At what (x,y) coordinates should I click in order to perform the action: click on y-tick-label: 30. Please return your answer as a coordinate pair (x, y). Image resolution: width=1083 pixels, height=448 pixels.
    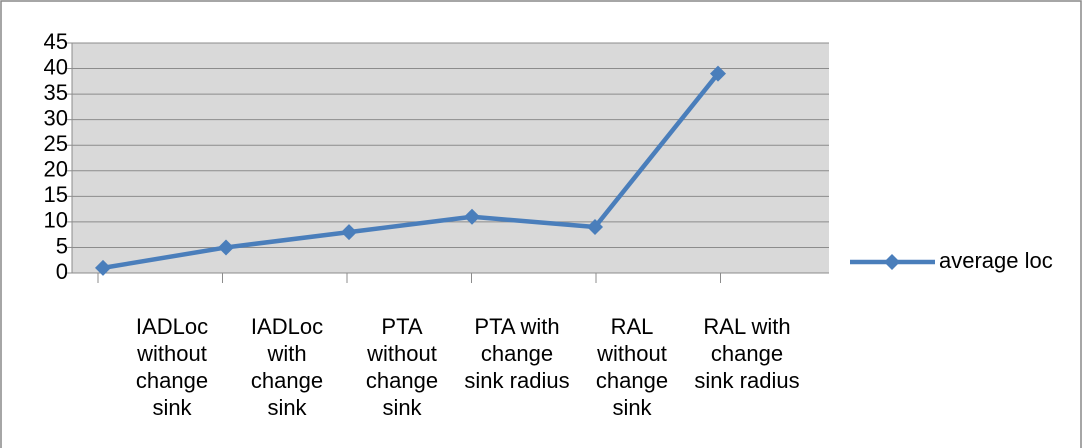
    Looking at the image, I should click on (56, 117).